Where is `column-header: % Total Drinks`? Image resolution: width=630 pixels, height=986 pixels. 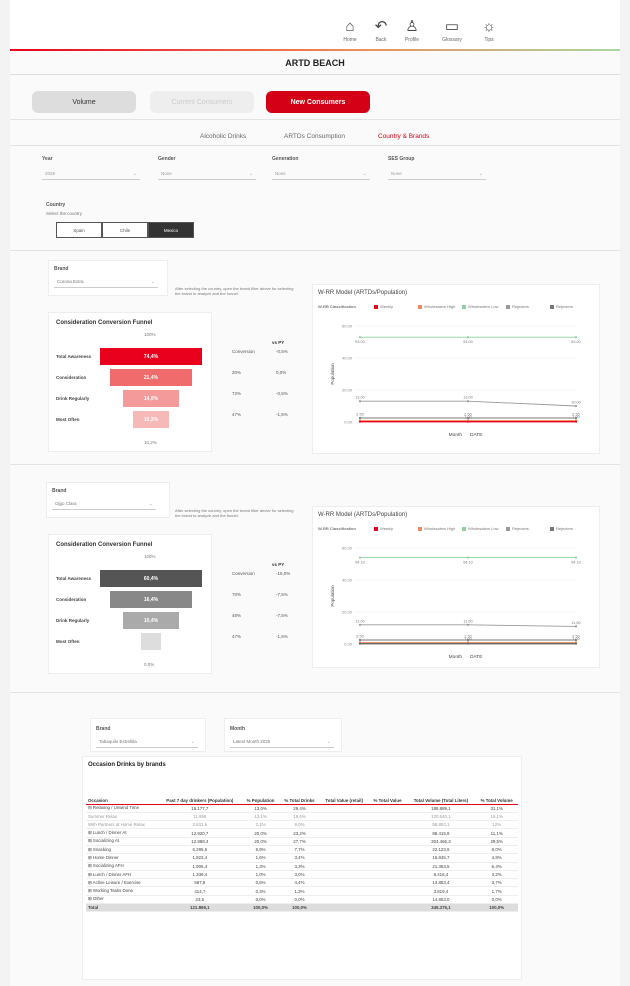
column-header: % Total Drinks is located at coordinates (299, 790).